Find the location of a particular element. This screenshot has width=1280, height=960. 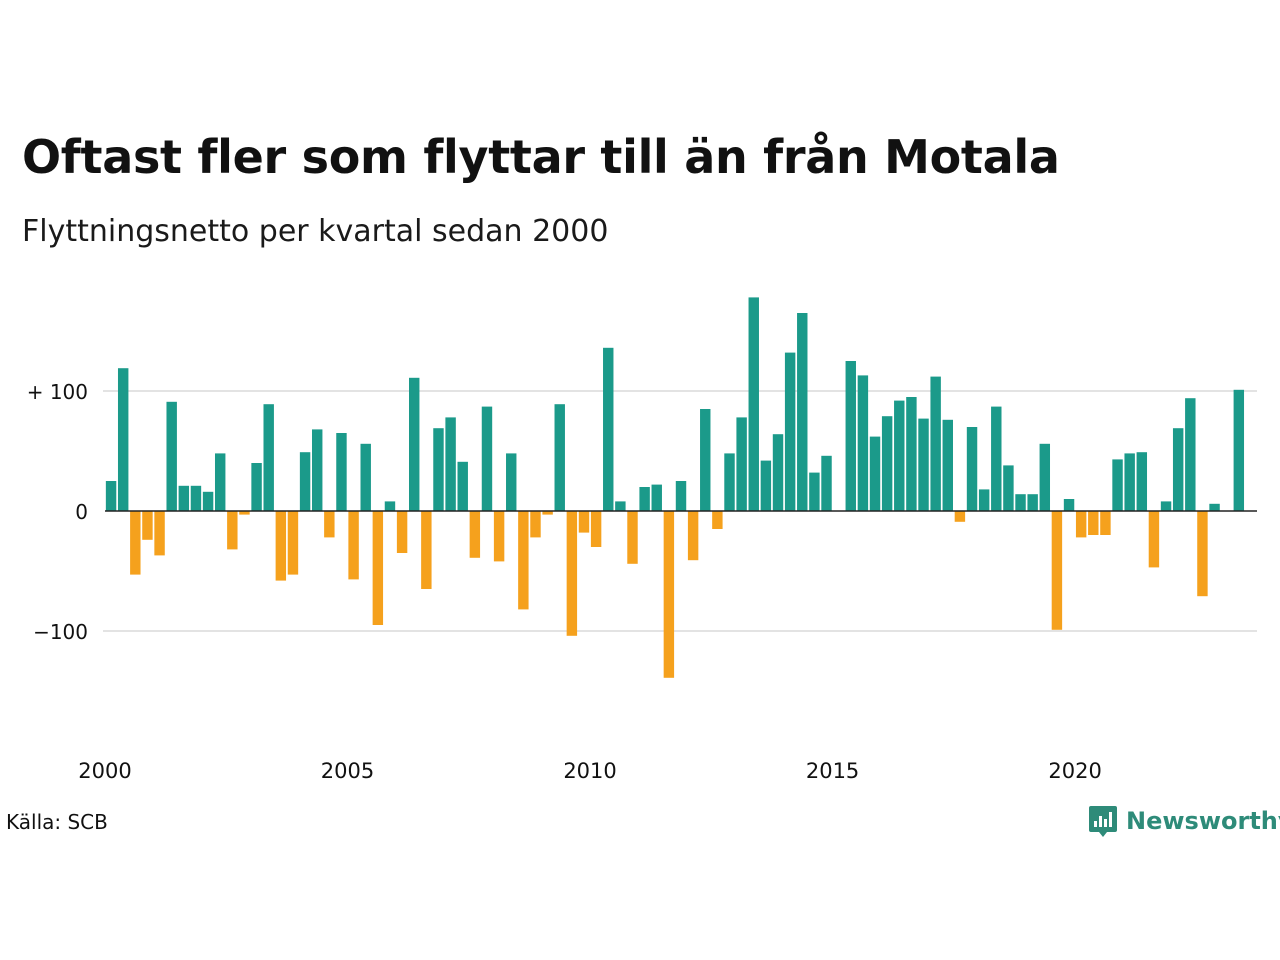

x-tick-label: 2020 is located at coordinates (1074, 771).